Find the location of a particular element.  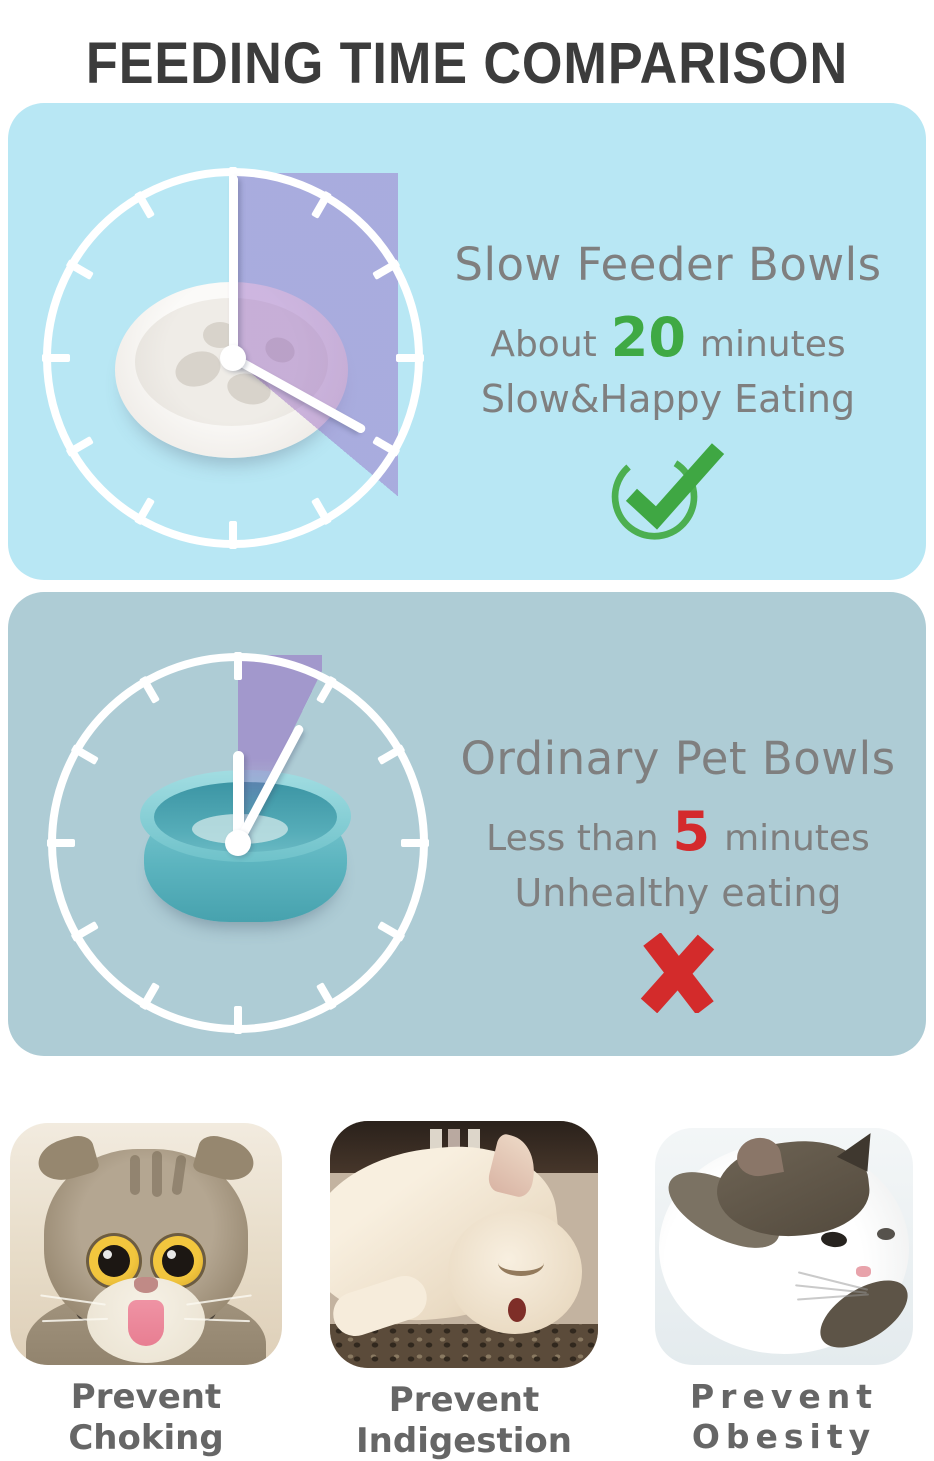

cat-tongue is located at coordinates (146, 1323).